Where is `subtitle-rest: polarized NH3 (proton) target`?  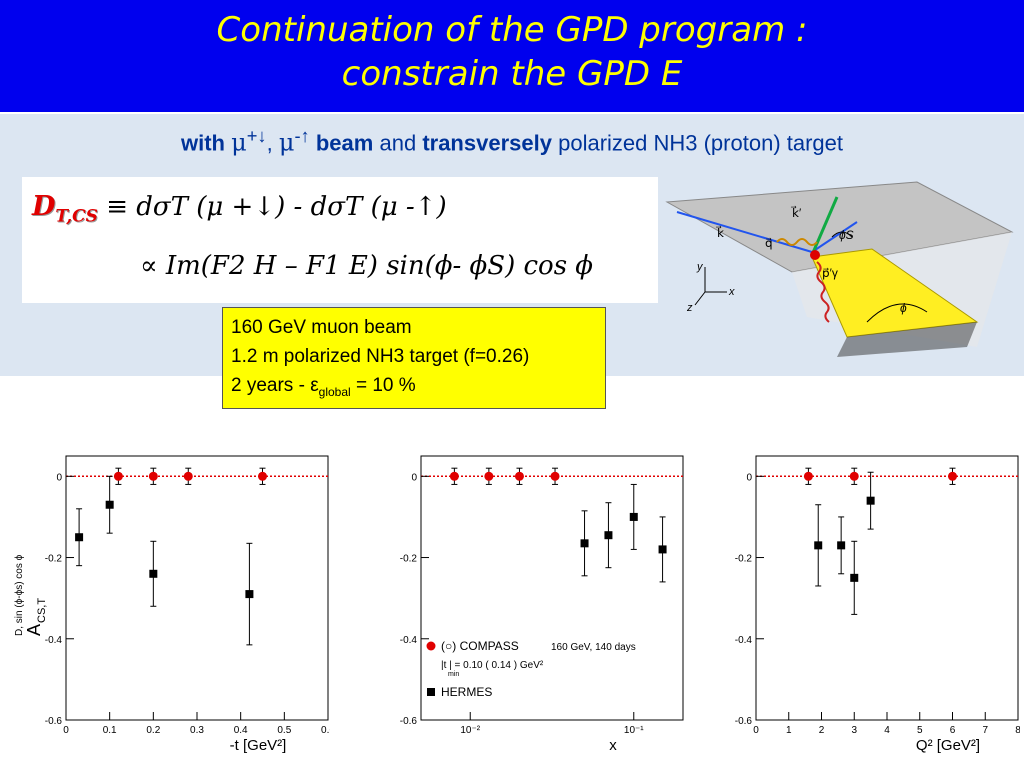
subtitle-rest: polarized NH3 (proton) target is located at coordinates (701, 143).